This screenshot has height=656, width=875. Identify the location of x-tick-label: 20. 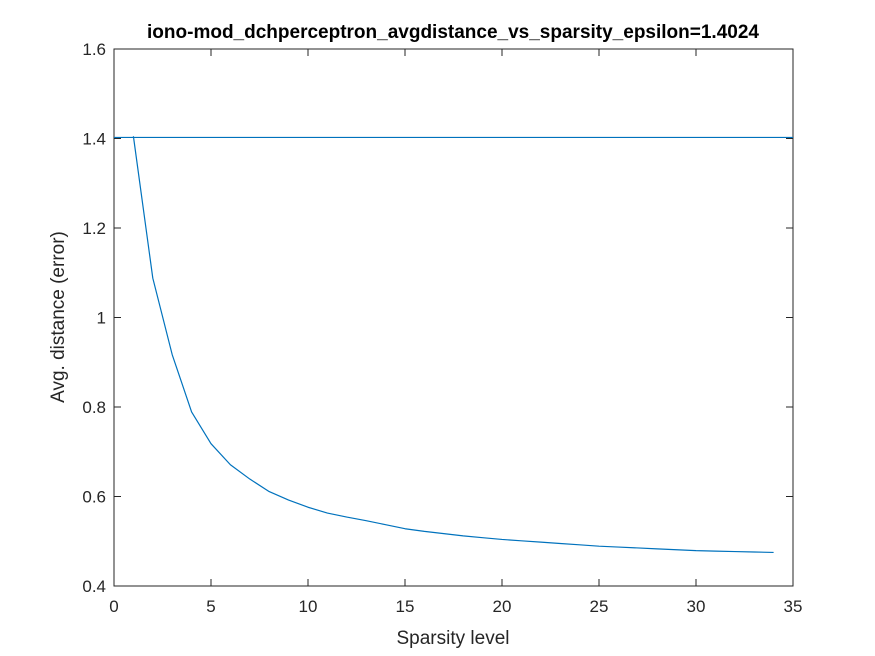
(502, 606).